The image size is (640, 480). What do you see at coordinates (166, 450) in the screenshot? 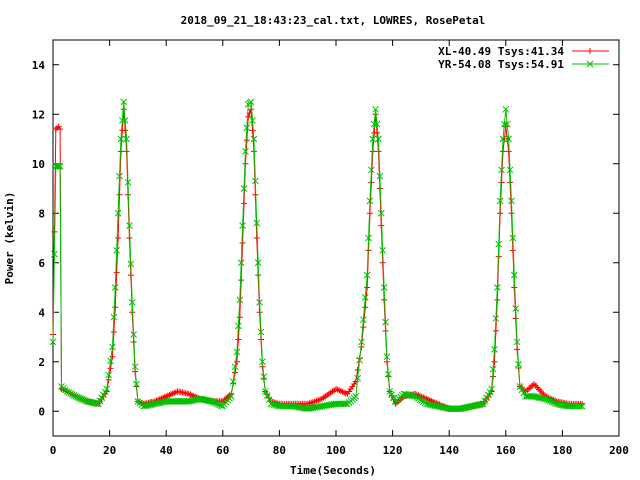
I see `x-tick-label: 40` at bounding box center [166, 450].